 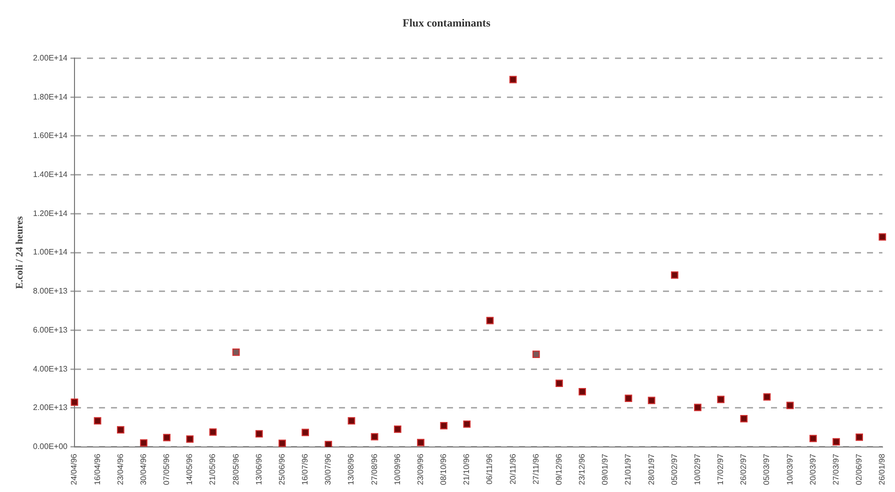 What do you see at coordinates (351, 469) in the screenshot?
I see `x-tick-label: 13/08/96` at bounding box center [351, 469].